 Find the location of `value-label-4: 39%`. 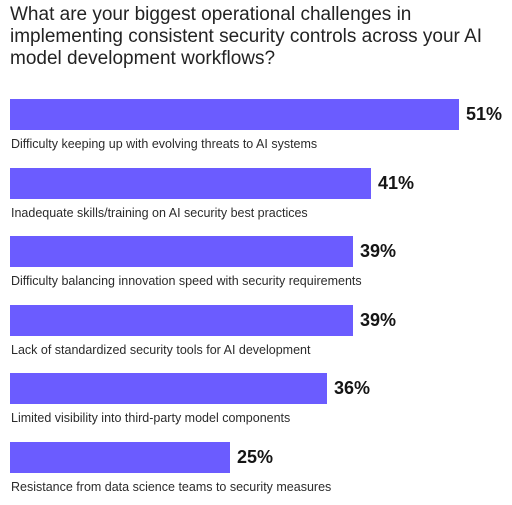

value-label-4: 39% is located at coordinates (378, 320).